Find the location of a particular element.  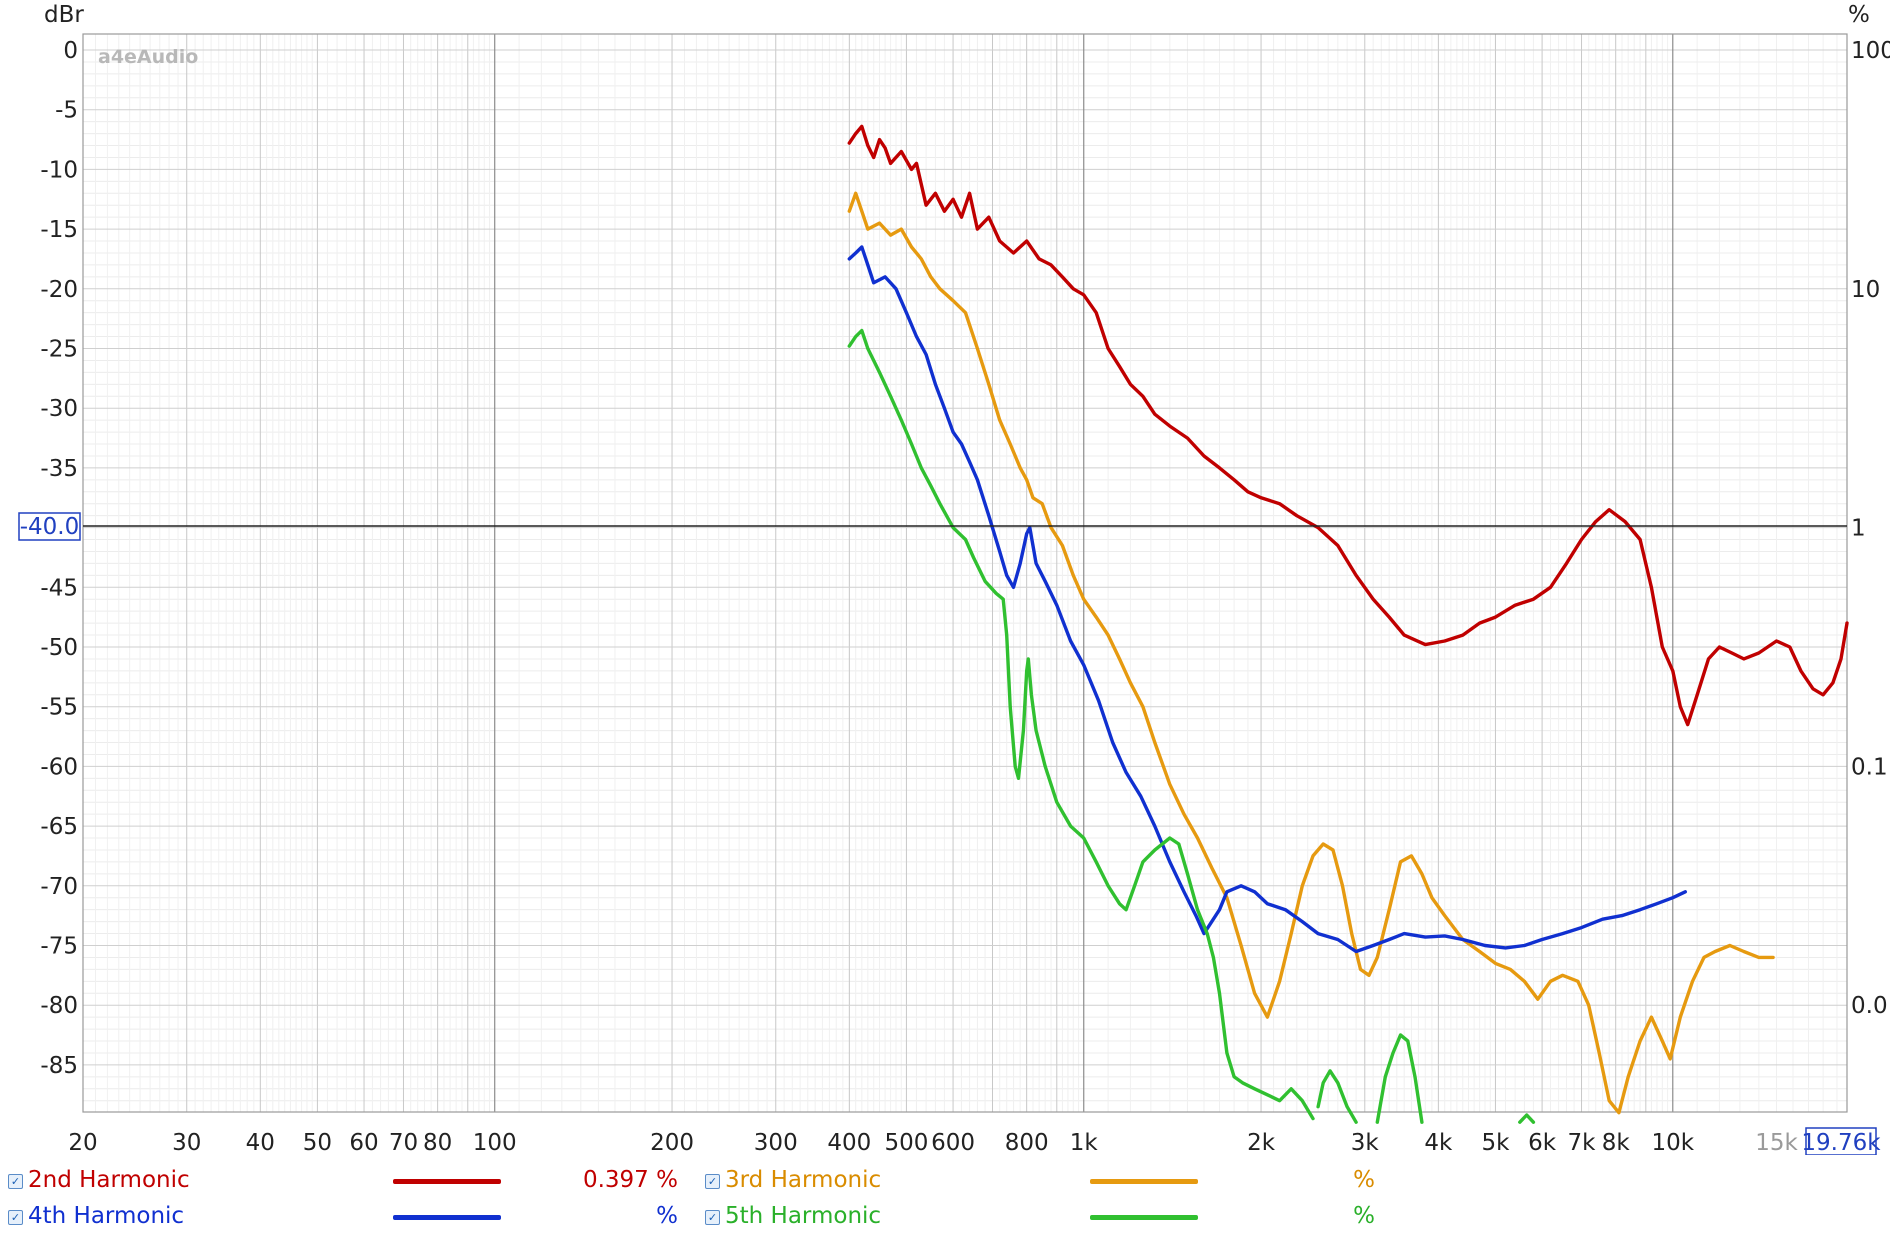

y-tick-label: -20 is located at coordinates (59, 290).